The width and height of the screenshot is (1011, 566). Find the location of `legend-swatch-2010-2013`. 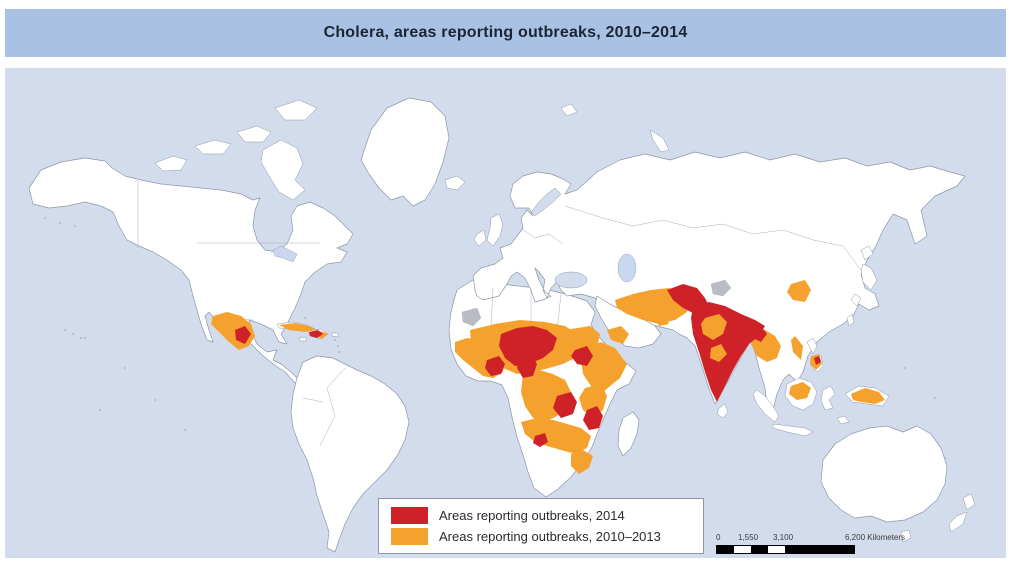

legend-swatch-2010-2013 is located at coordinates (409, 536).